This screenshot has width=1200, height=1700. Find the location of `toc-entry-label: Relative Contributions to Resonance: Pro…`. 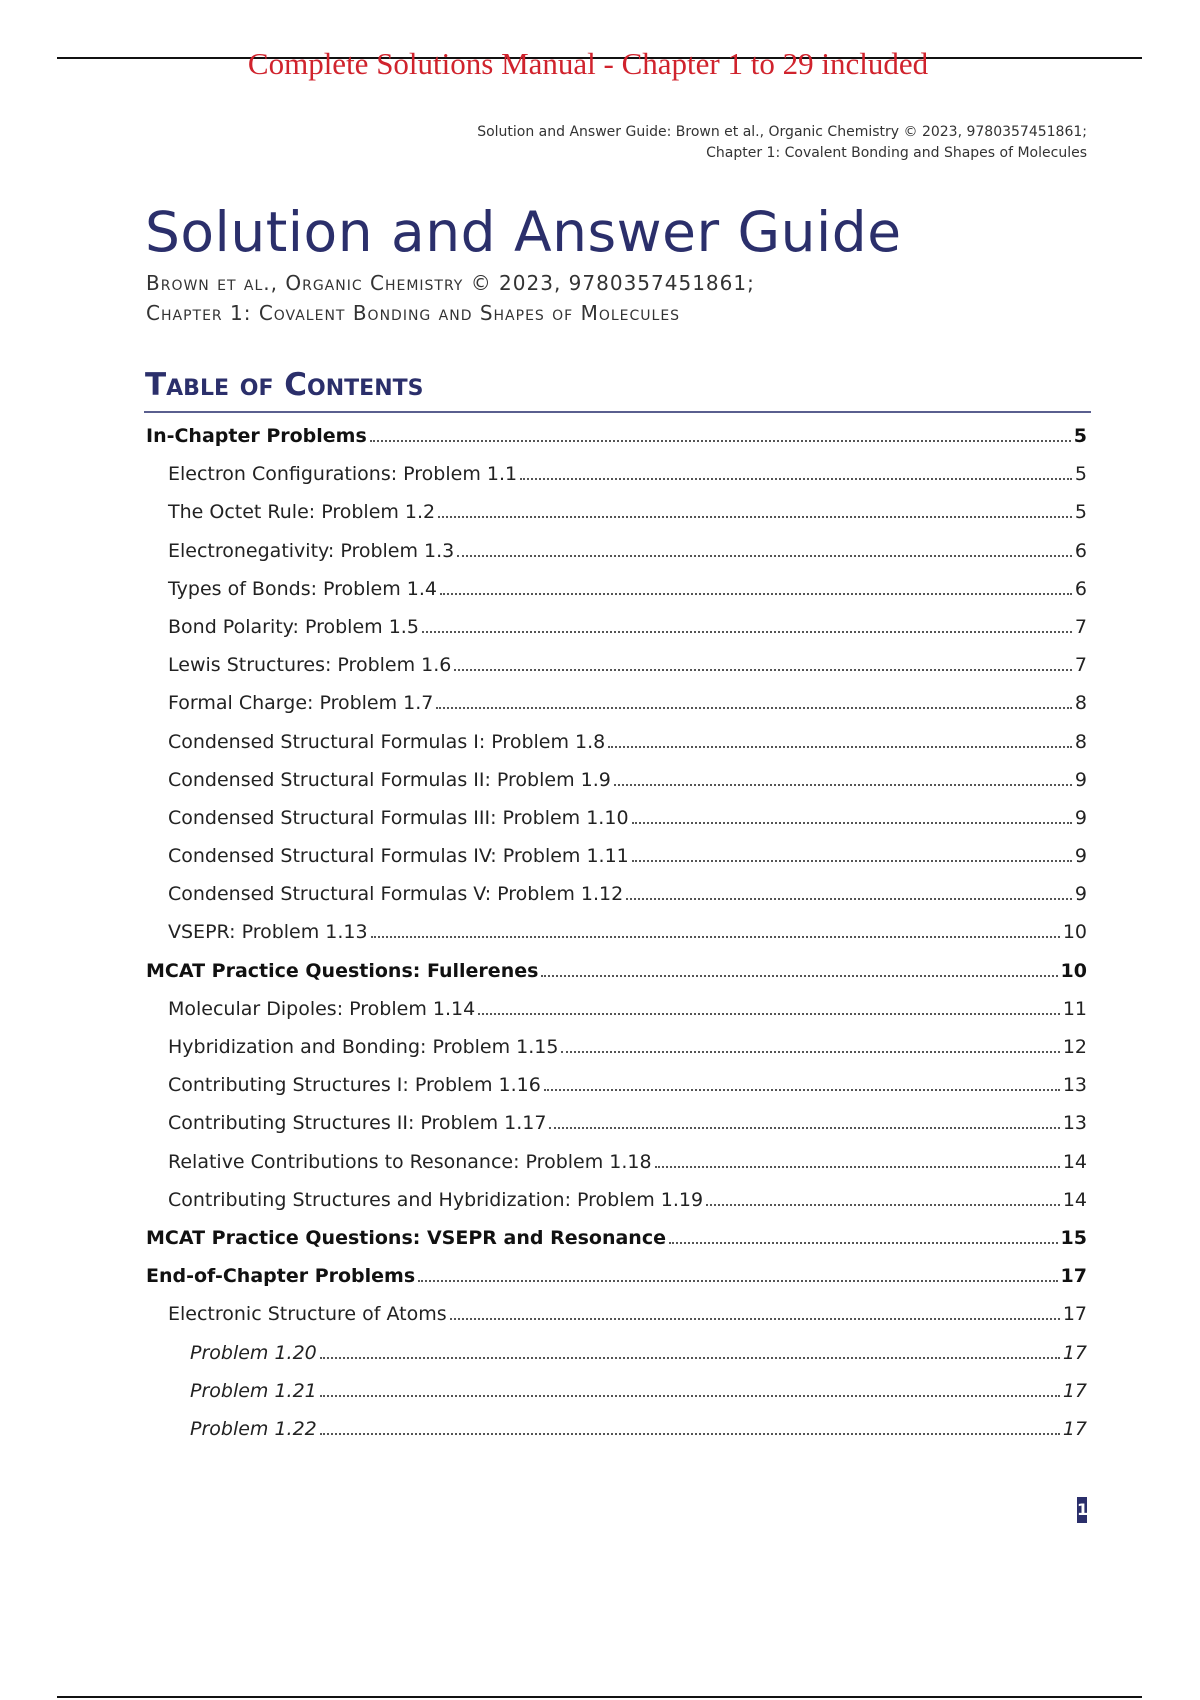

toc-entry-label: Relative Contributions to Resonance: Pro… is located at coordinates (410, 1161).